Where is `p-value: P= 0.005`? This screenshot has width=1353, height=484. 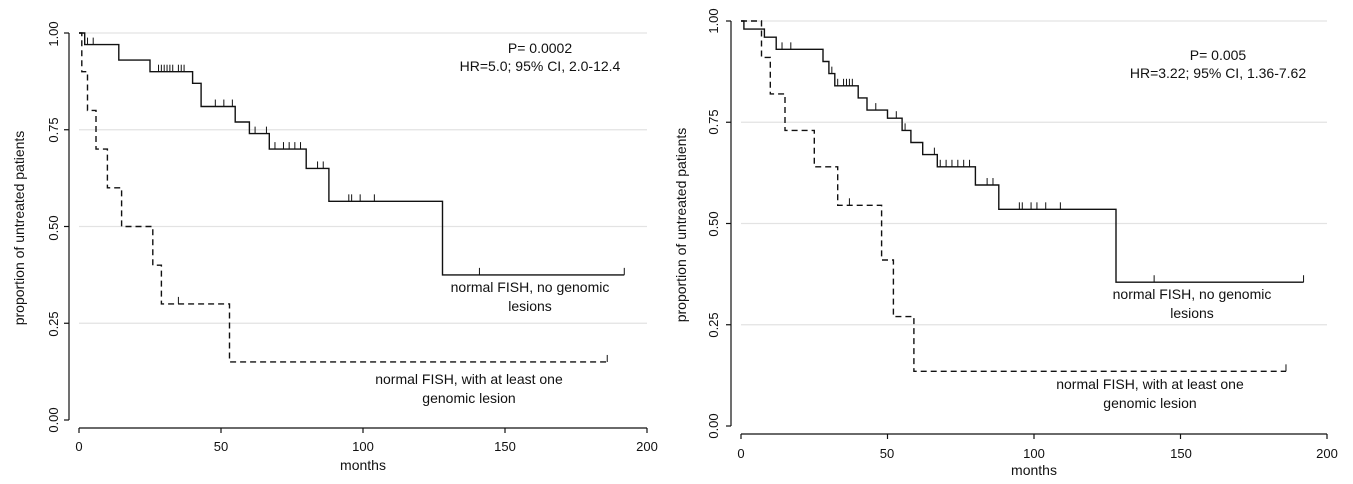
p-value: P= 0.005 is located at coordinates (1218, 55).